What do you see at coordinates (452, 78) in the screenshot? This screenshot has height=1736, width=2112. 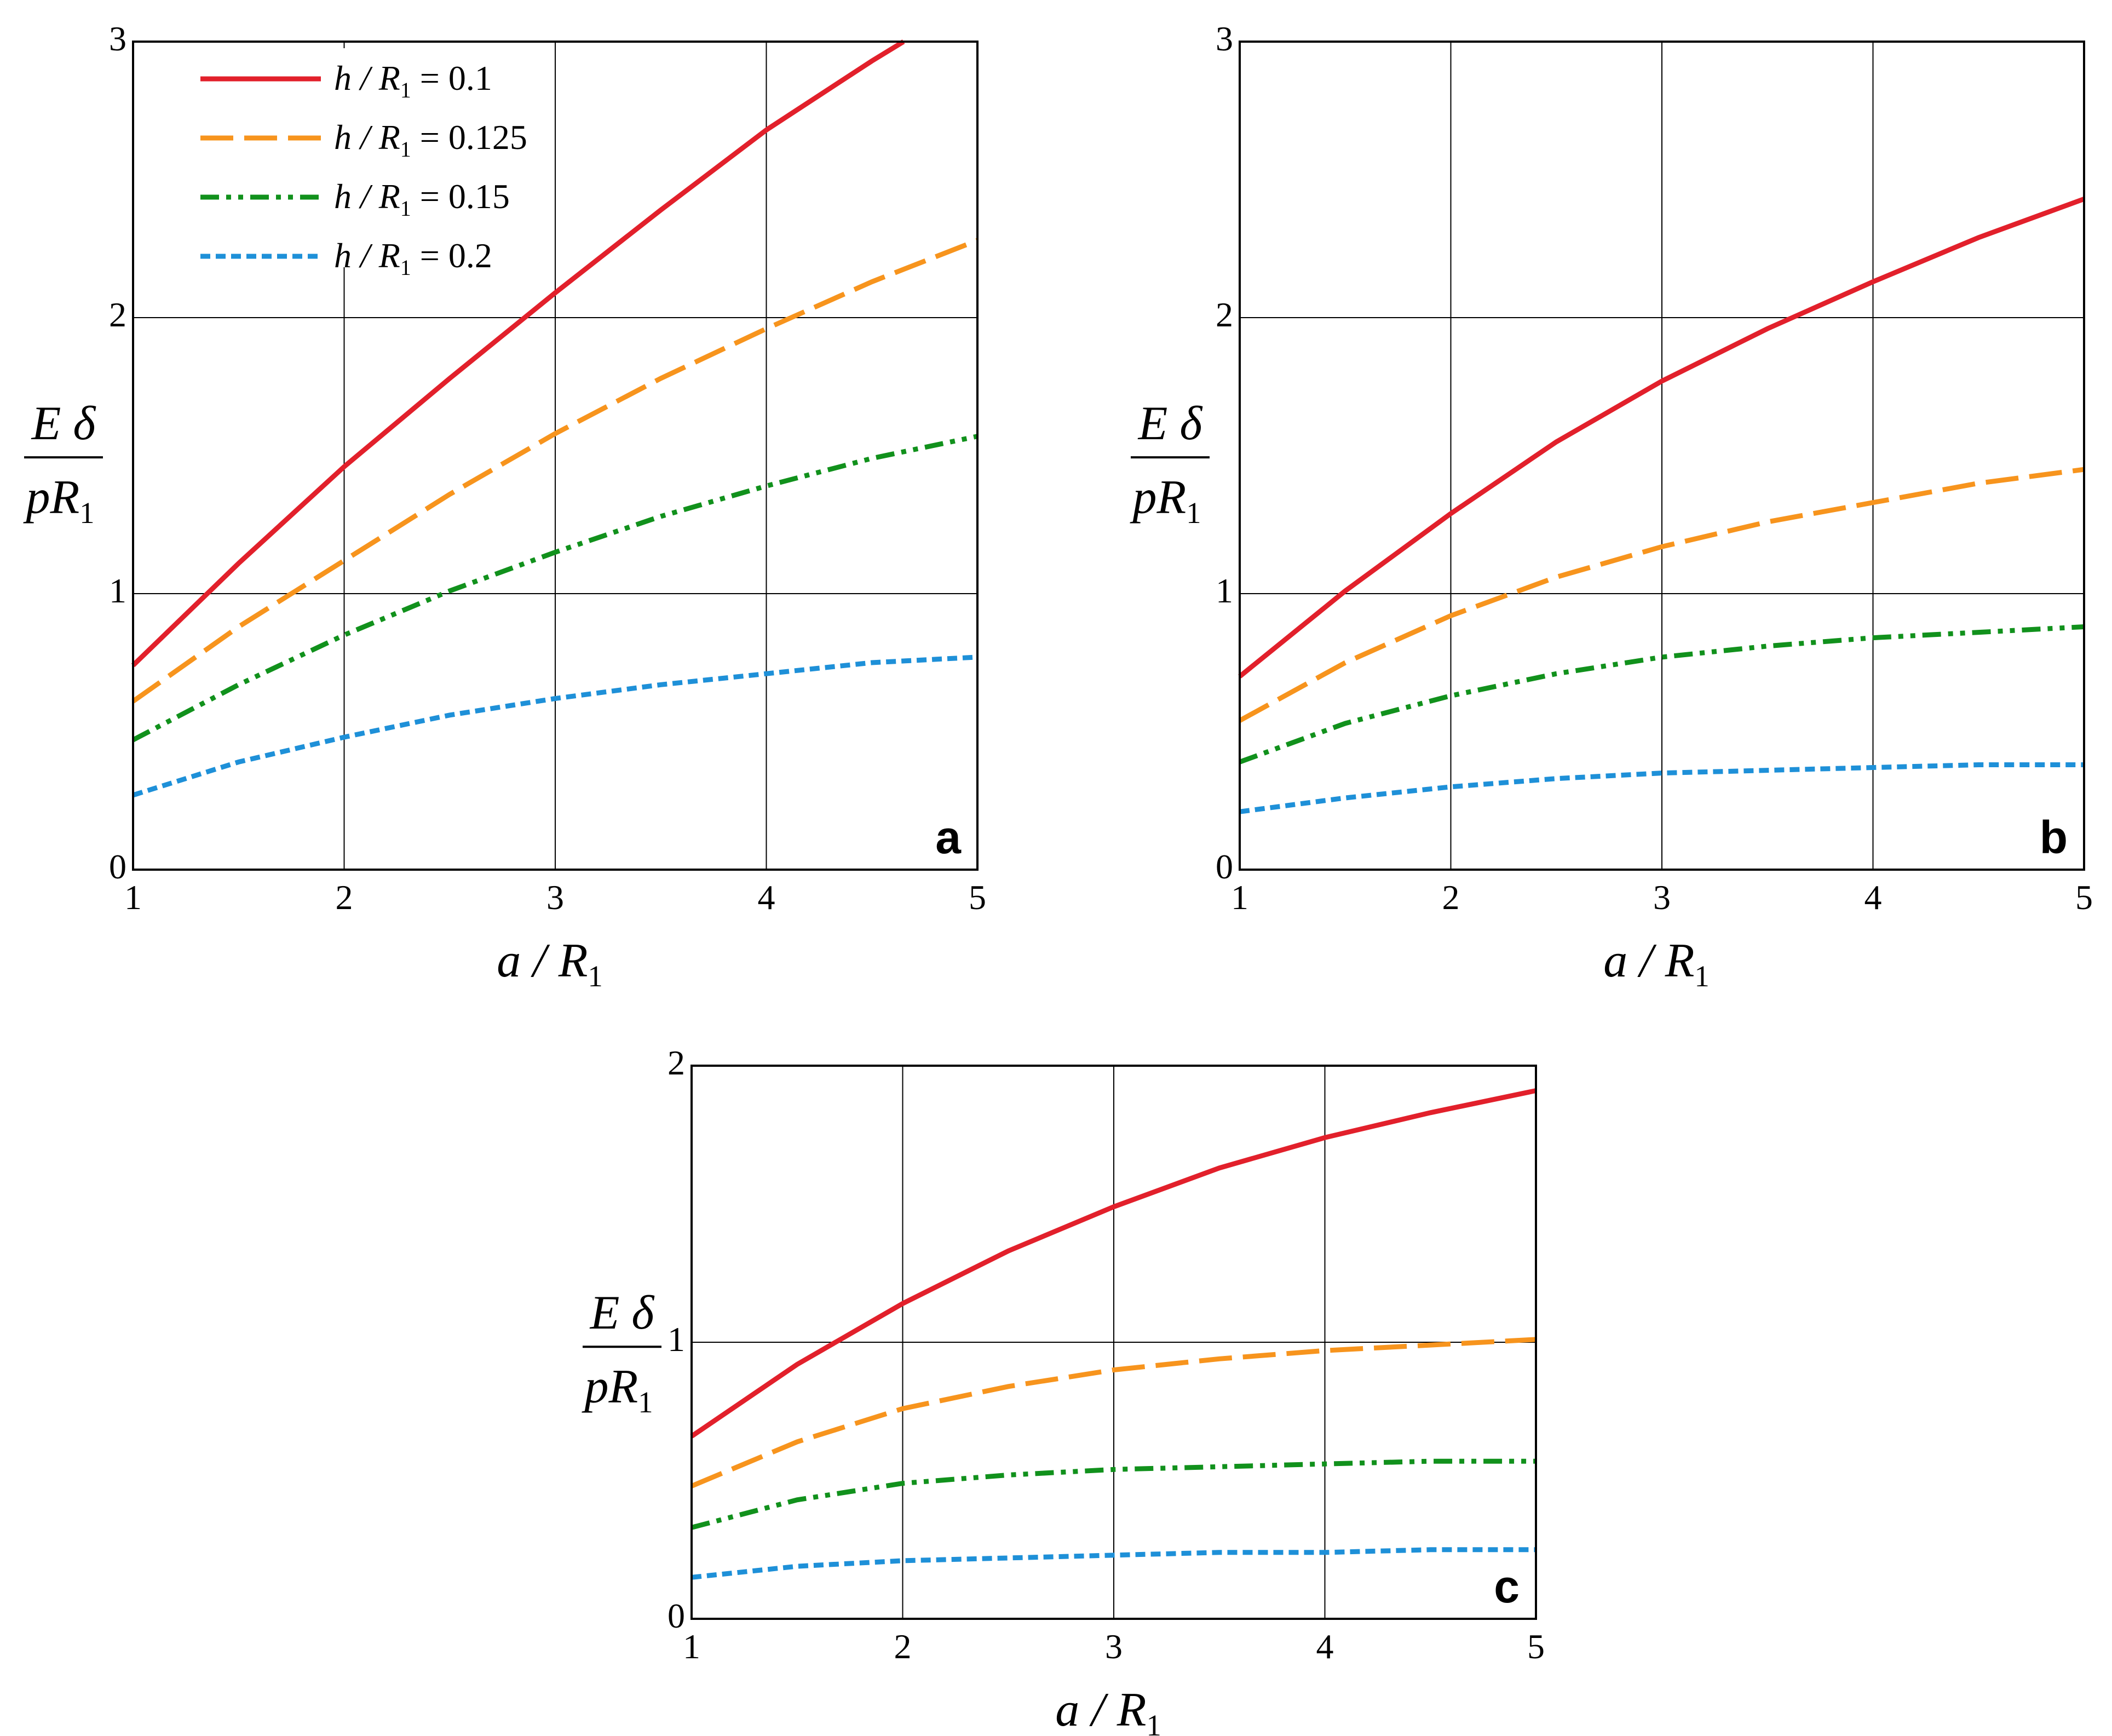 I see `legend-entry-value: = 0.1` at bounding box center [452, 78].